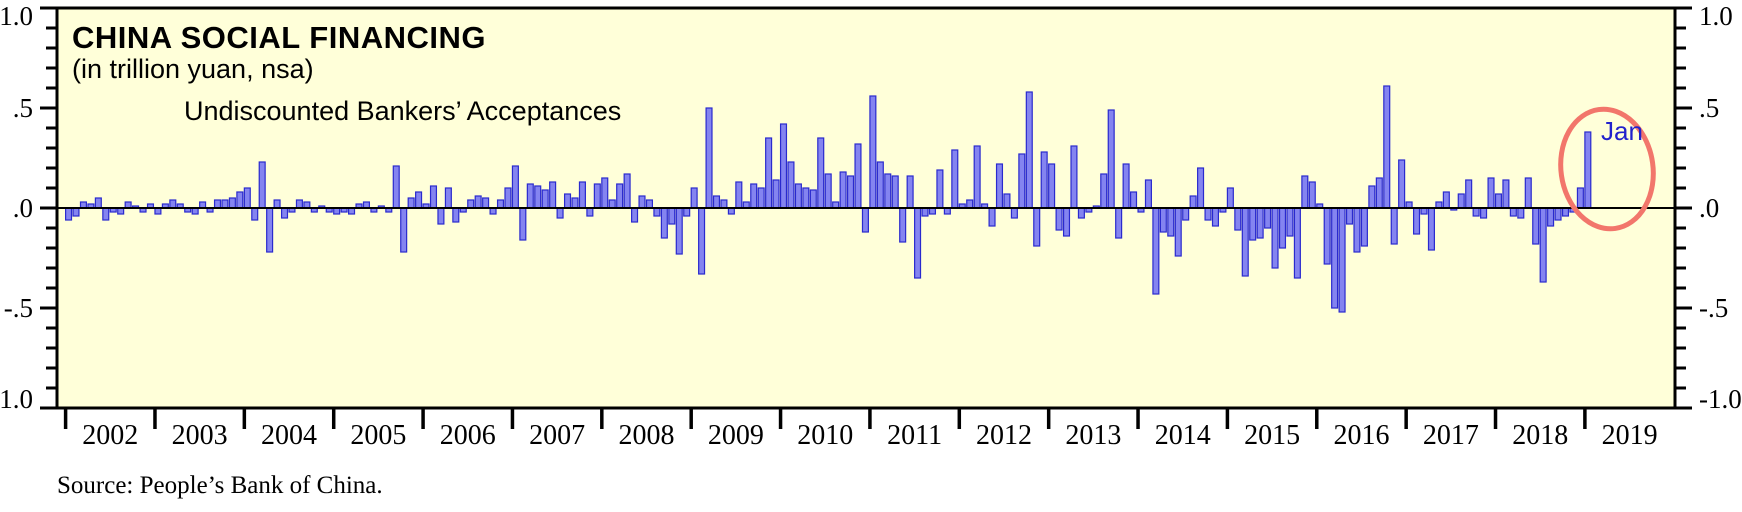  Describe the element at coordinates (1451, 435) in the screenshot. I see `x-axis-year-label: 2017` at that location.